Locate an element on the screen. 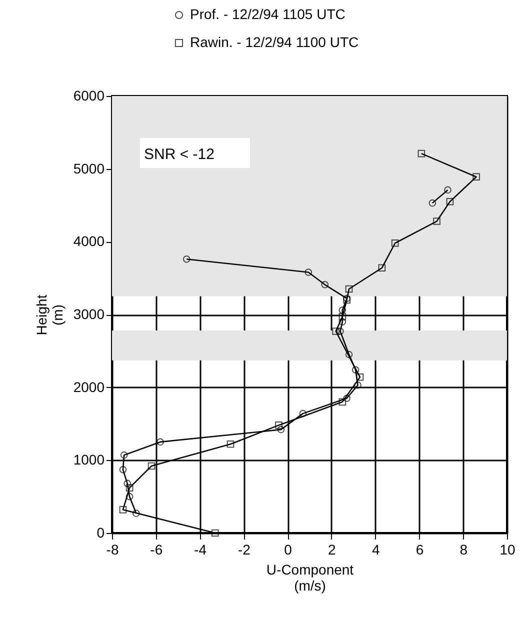 This screenshot has height=625, width=524. legend-label: Prof. - 12/2/94 1105 UTC is located at coordinates (268, 14).